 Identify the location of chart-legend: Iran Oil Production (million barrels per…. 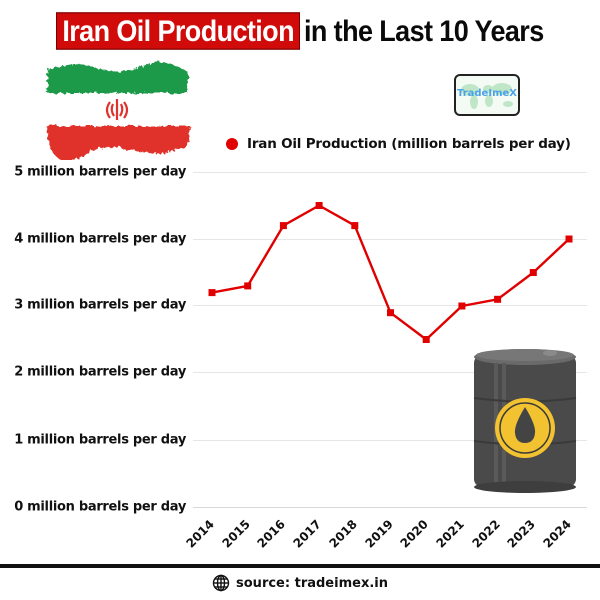
(398, 144).